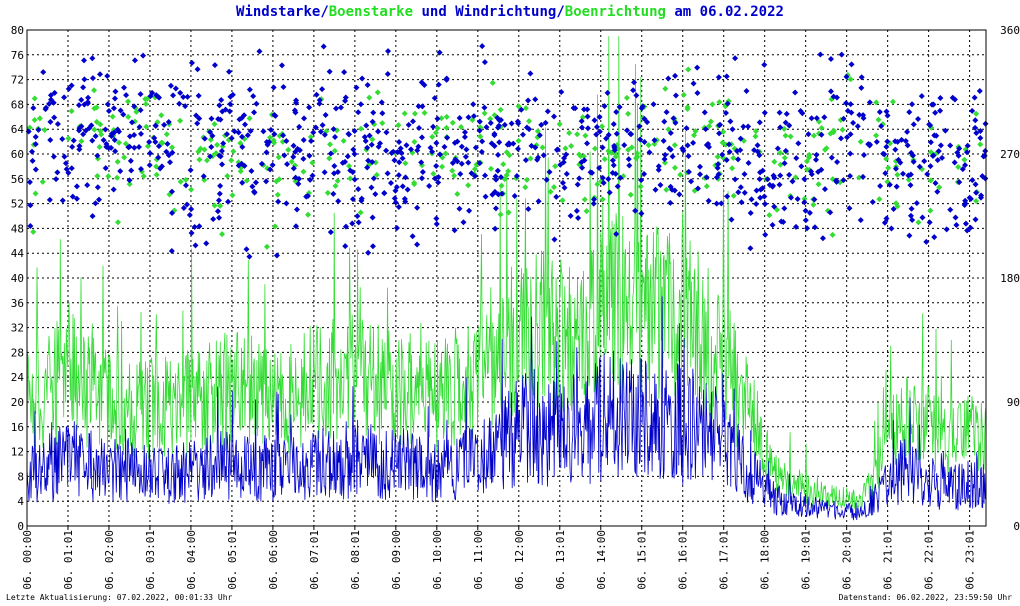 The width and height of the screenshot is (1020, 606). Describe the element at coordinates (20, 501) in the screenshot. I see `y-tick-left: 4` at that location.